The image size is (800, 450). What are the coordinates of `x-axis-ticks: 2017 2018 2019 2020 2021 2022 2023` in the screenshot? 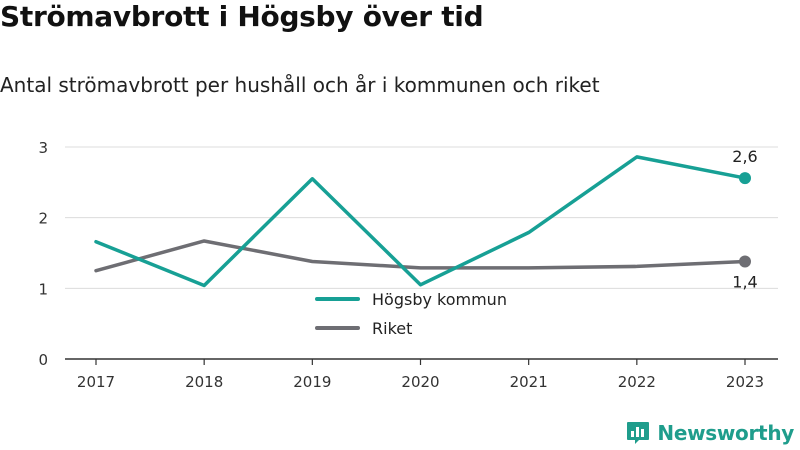 It's located at (420, 375).